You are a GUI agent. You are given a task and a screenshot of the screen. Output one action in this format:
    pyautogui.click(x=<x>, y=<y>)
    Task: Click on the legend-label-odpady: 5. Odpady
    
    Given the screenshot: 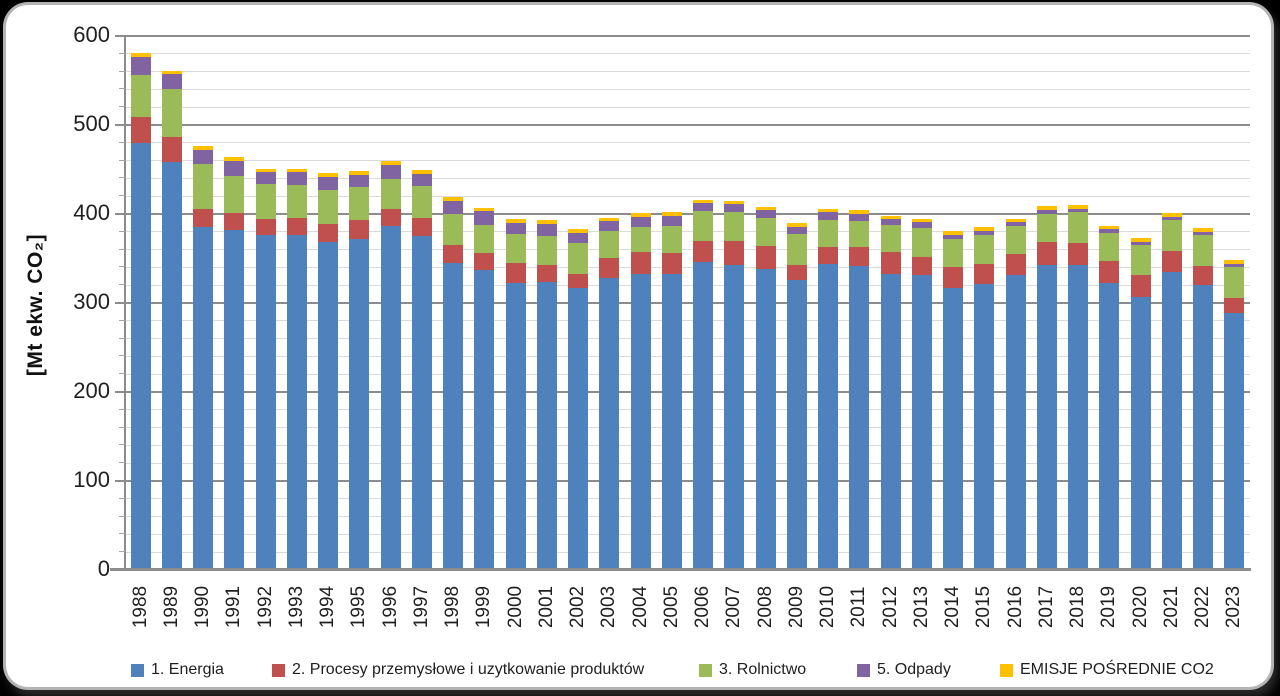 What is the action you would take?
    pyautogui.click(x=914, y=669)
    